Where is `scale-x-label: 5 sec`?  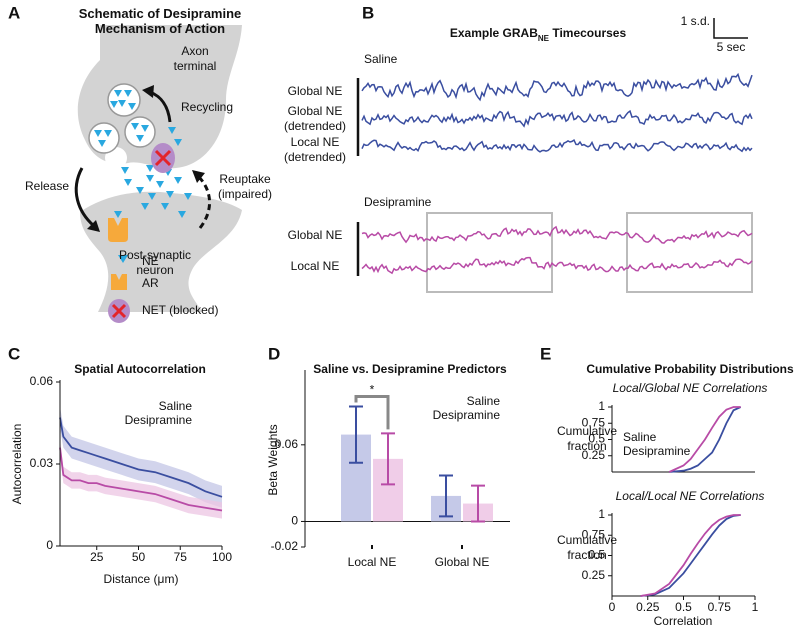 scale-x-label: 5 sec is located at coordinates (731, 47).